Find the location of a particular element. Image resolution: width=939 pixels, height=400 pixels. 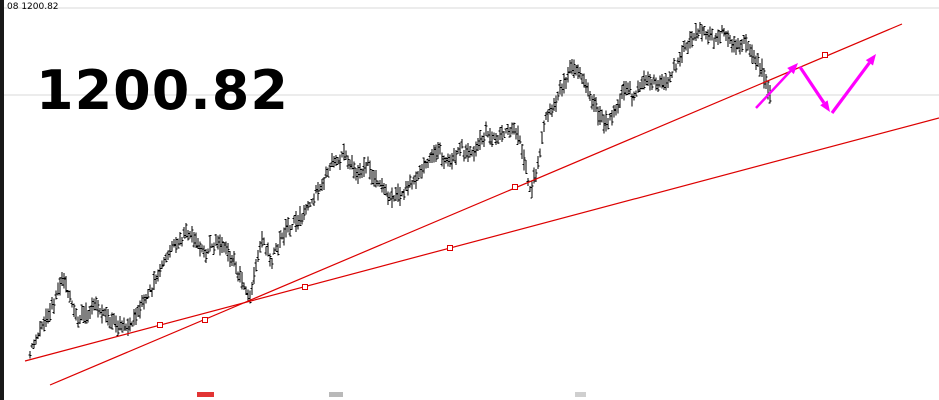

ohlc-readout: 08 1200.82 is located at coordinates (33, 7).